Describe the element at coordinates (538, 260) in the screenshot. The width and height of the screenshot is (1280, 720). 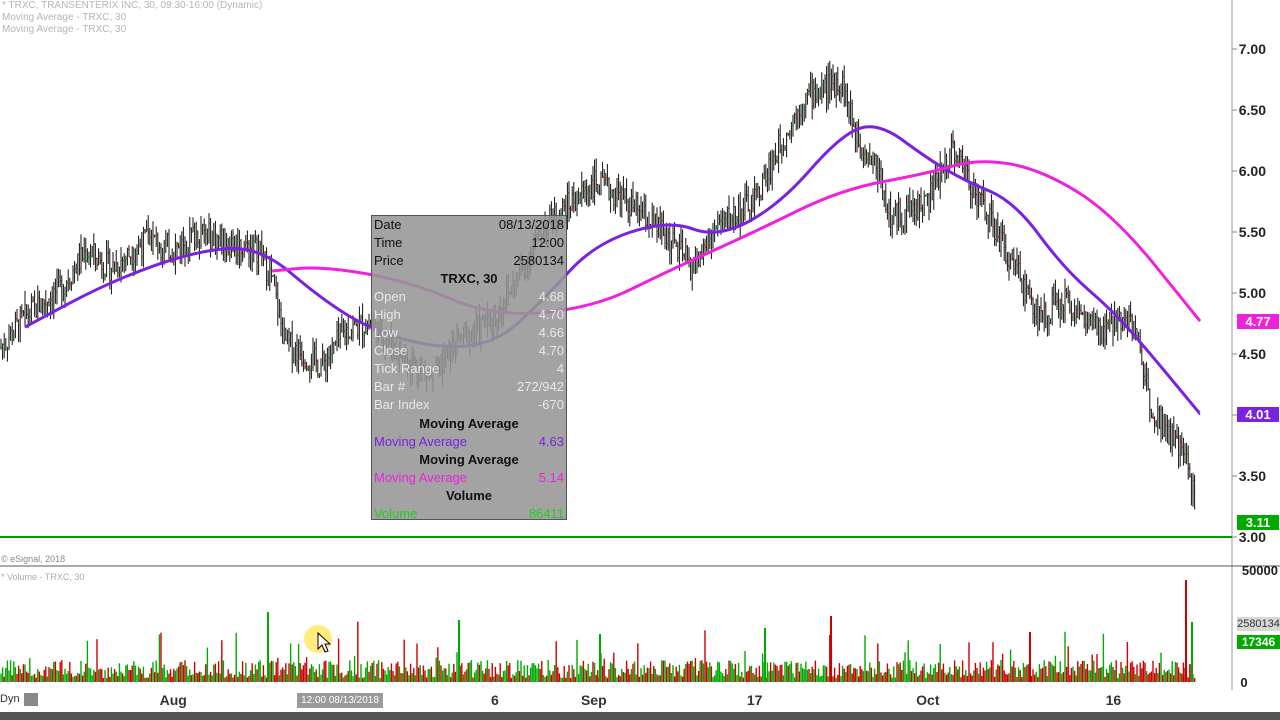
I see `tooltip-value: 2580134` at that location.